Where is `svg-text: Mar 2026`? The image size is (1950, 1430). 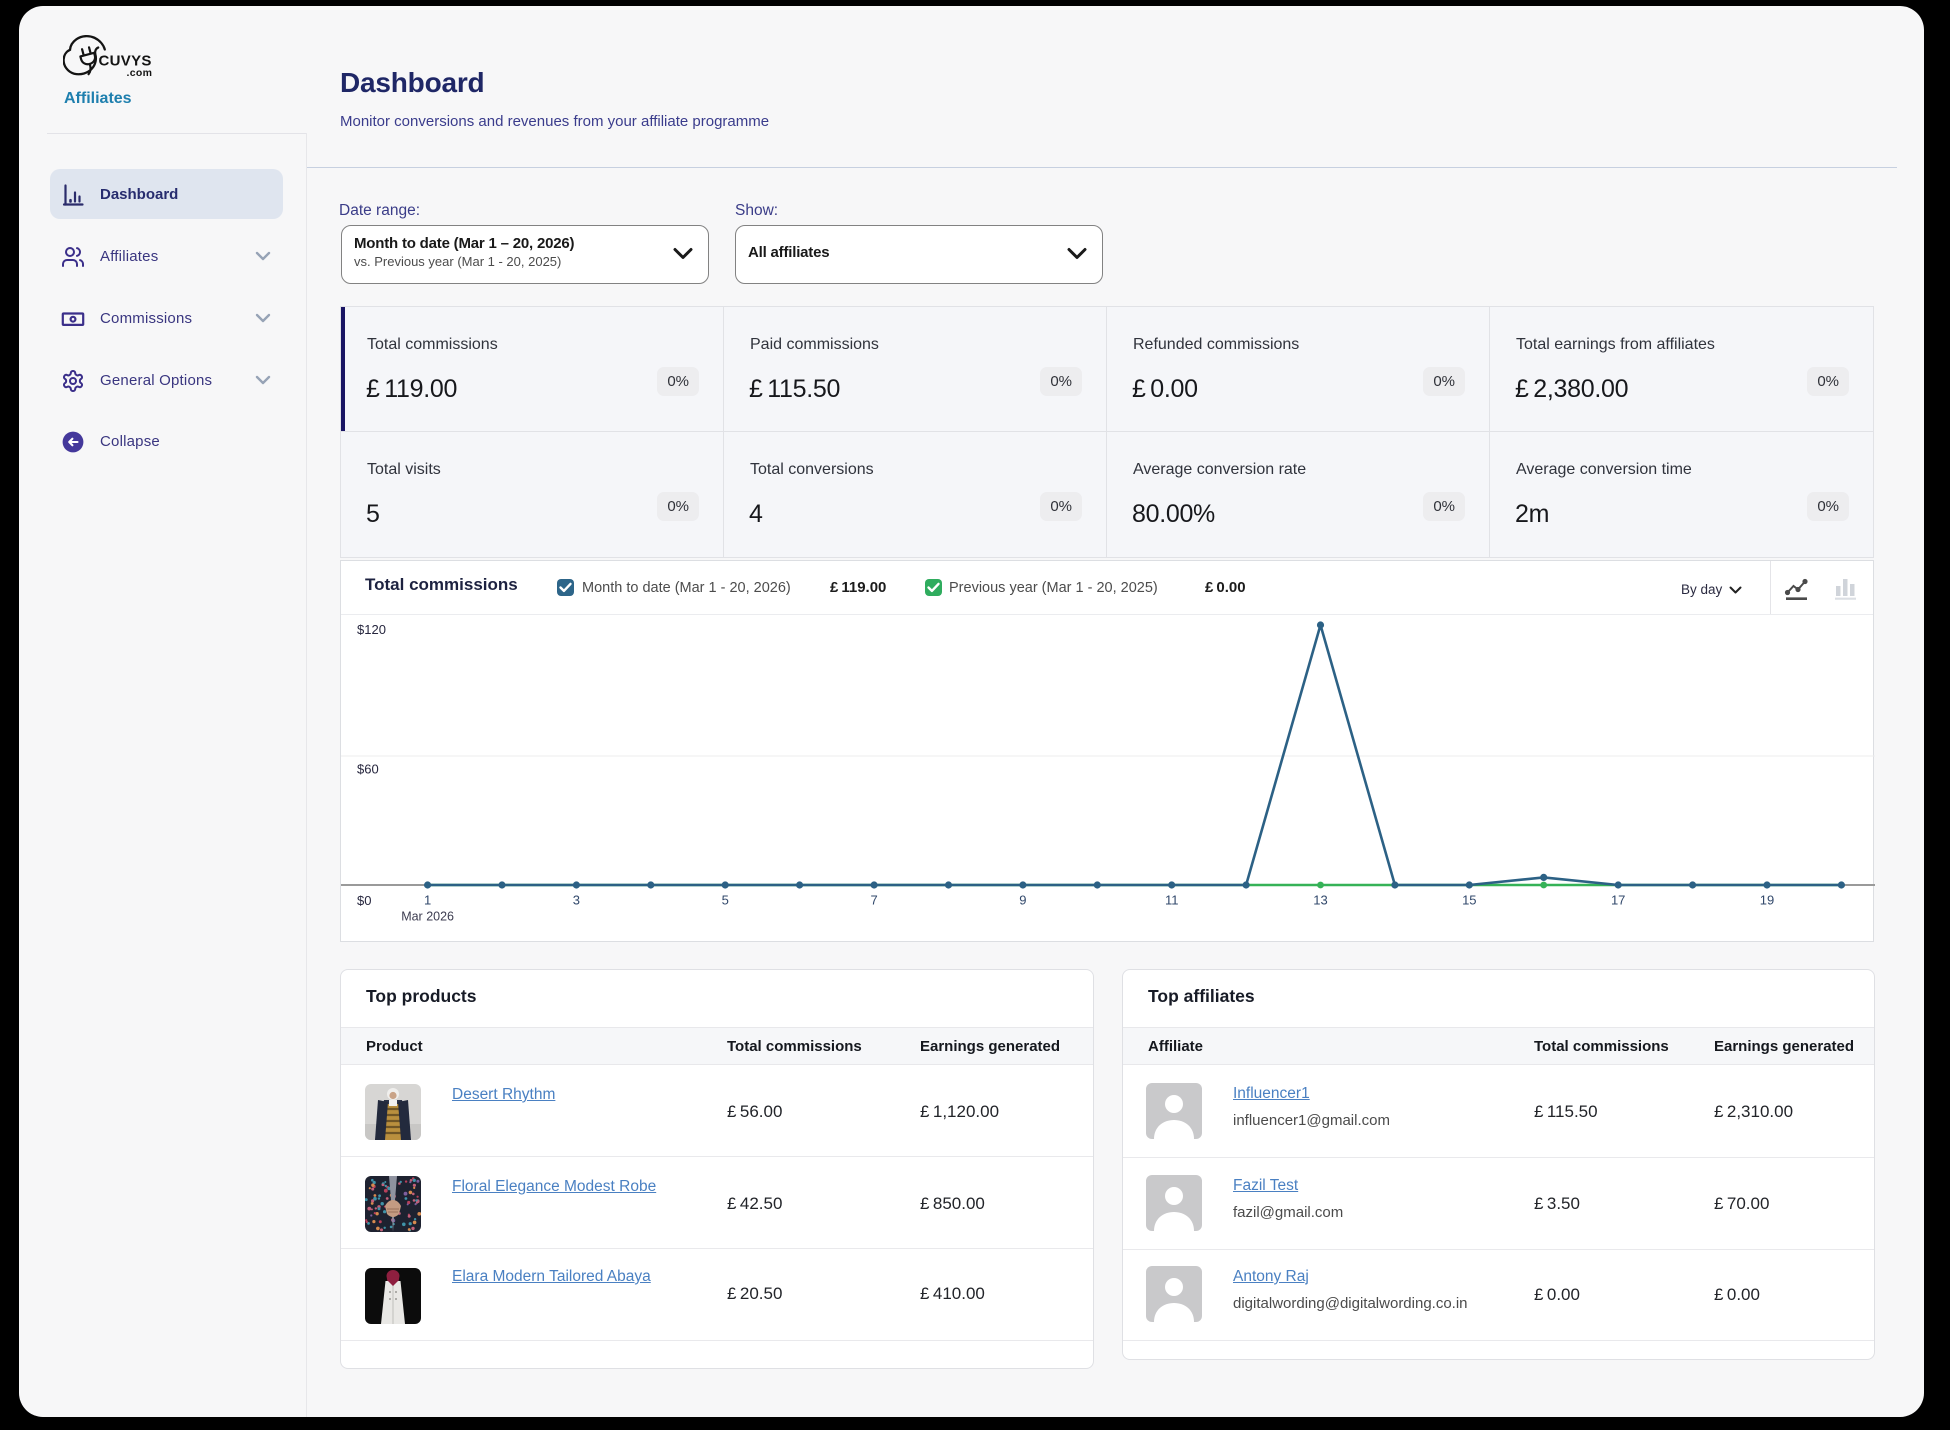 svg-text: Mar 2026 is located at coordinates (427, 917).